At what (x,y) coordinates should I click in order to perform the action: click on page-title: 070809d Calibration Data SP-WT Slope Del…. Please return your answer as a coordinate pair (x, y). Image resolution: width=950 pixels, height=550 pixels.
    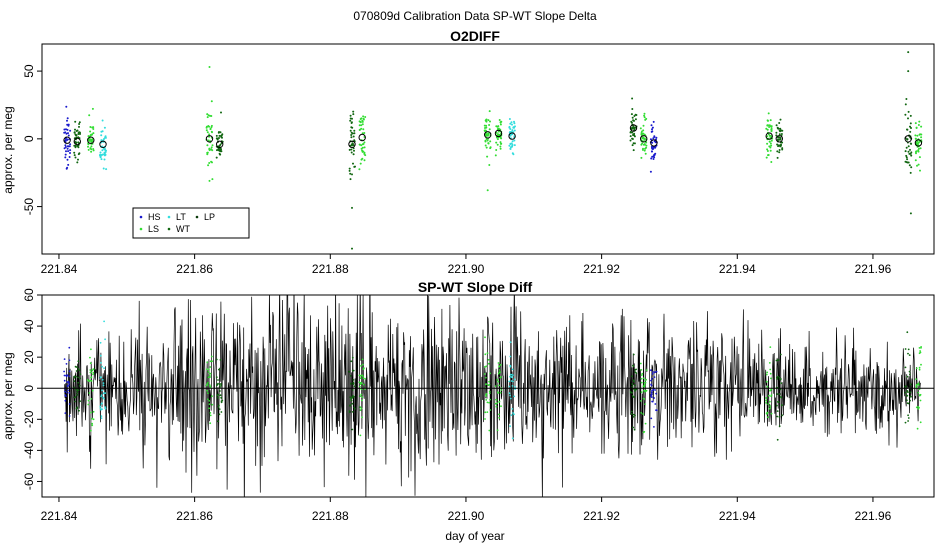
    Looking at the image, I should click on (475, 16).